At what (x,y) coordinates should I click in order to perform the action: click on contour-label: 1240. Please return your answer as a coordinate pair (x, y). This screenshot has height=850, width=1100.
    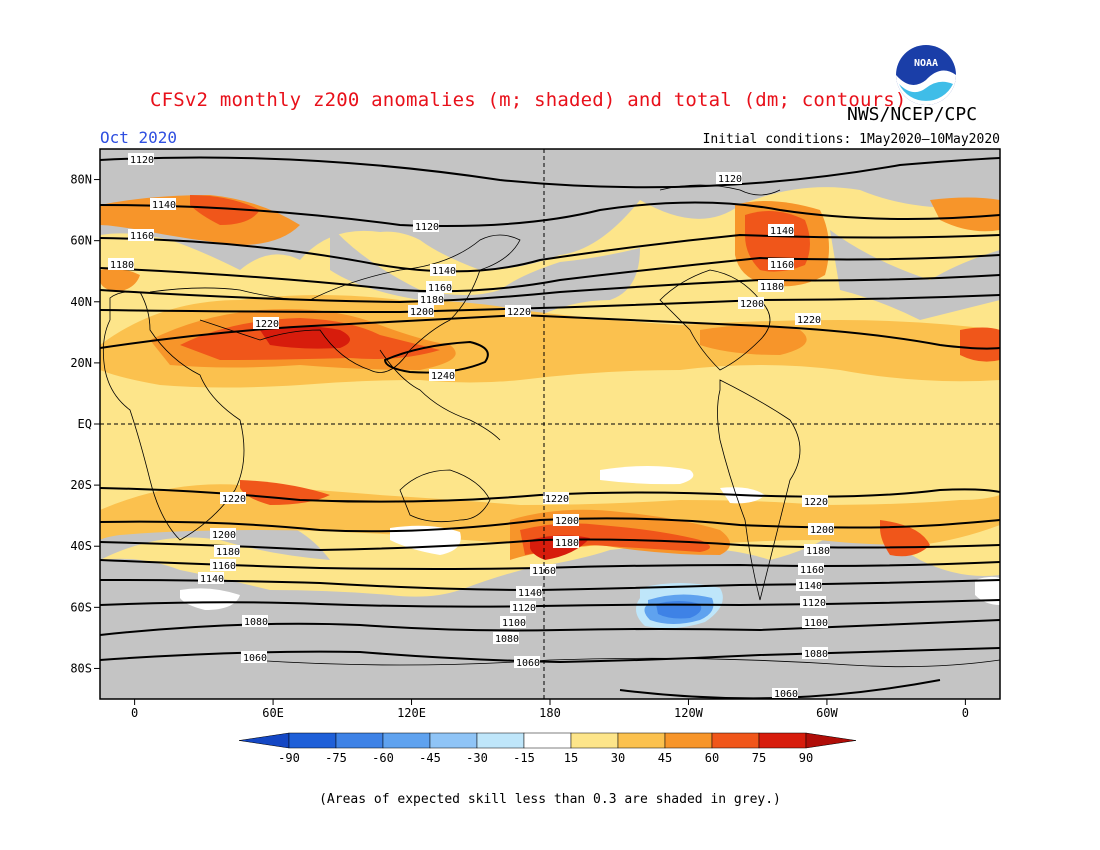
    Looking at the image, I should click on (443, 376).